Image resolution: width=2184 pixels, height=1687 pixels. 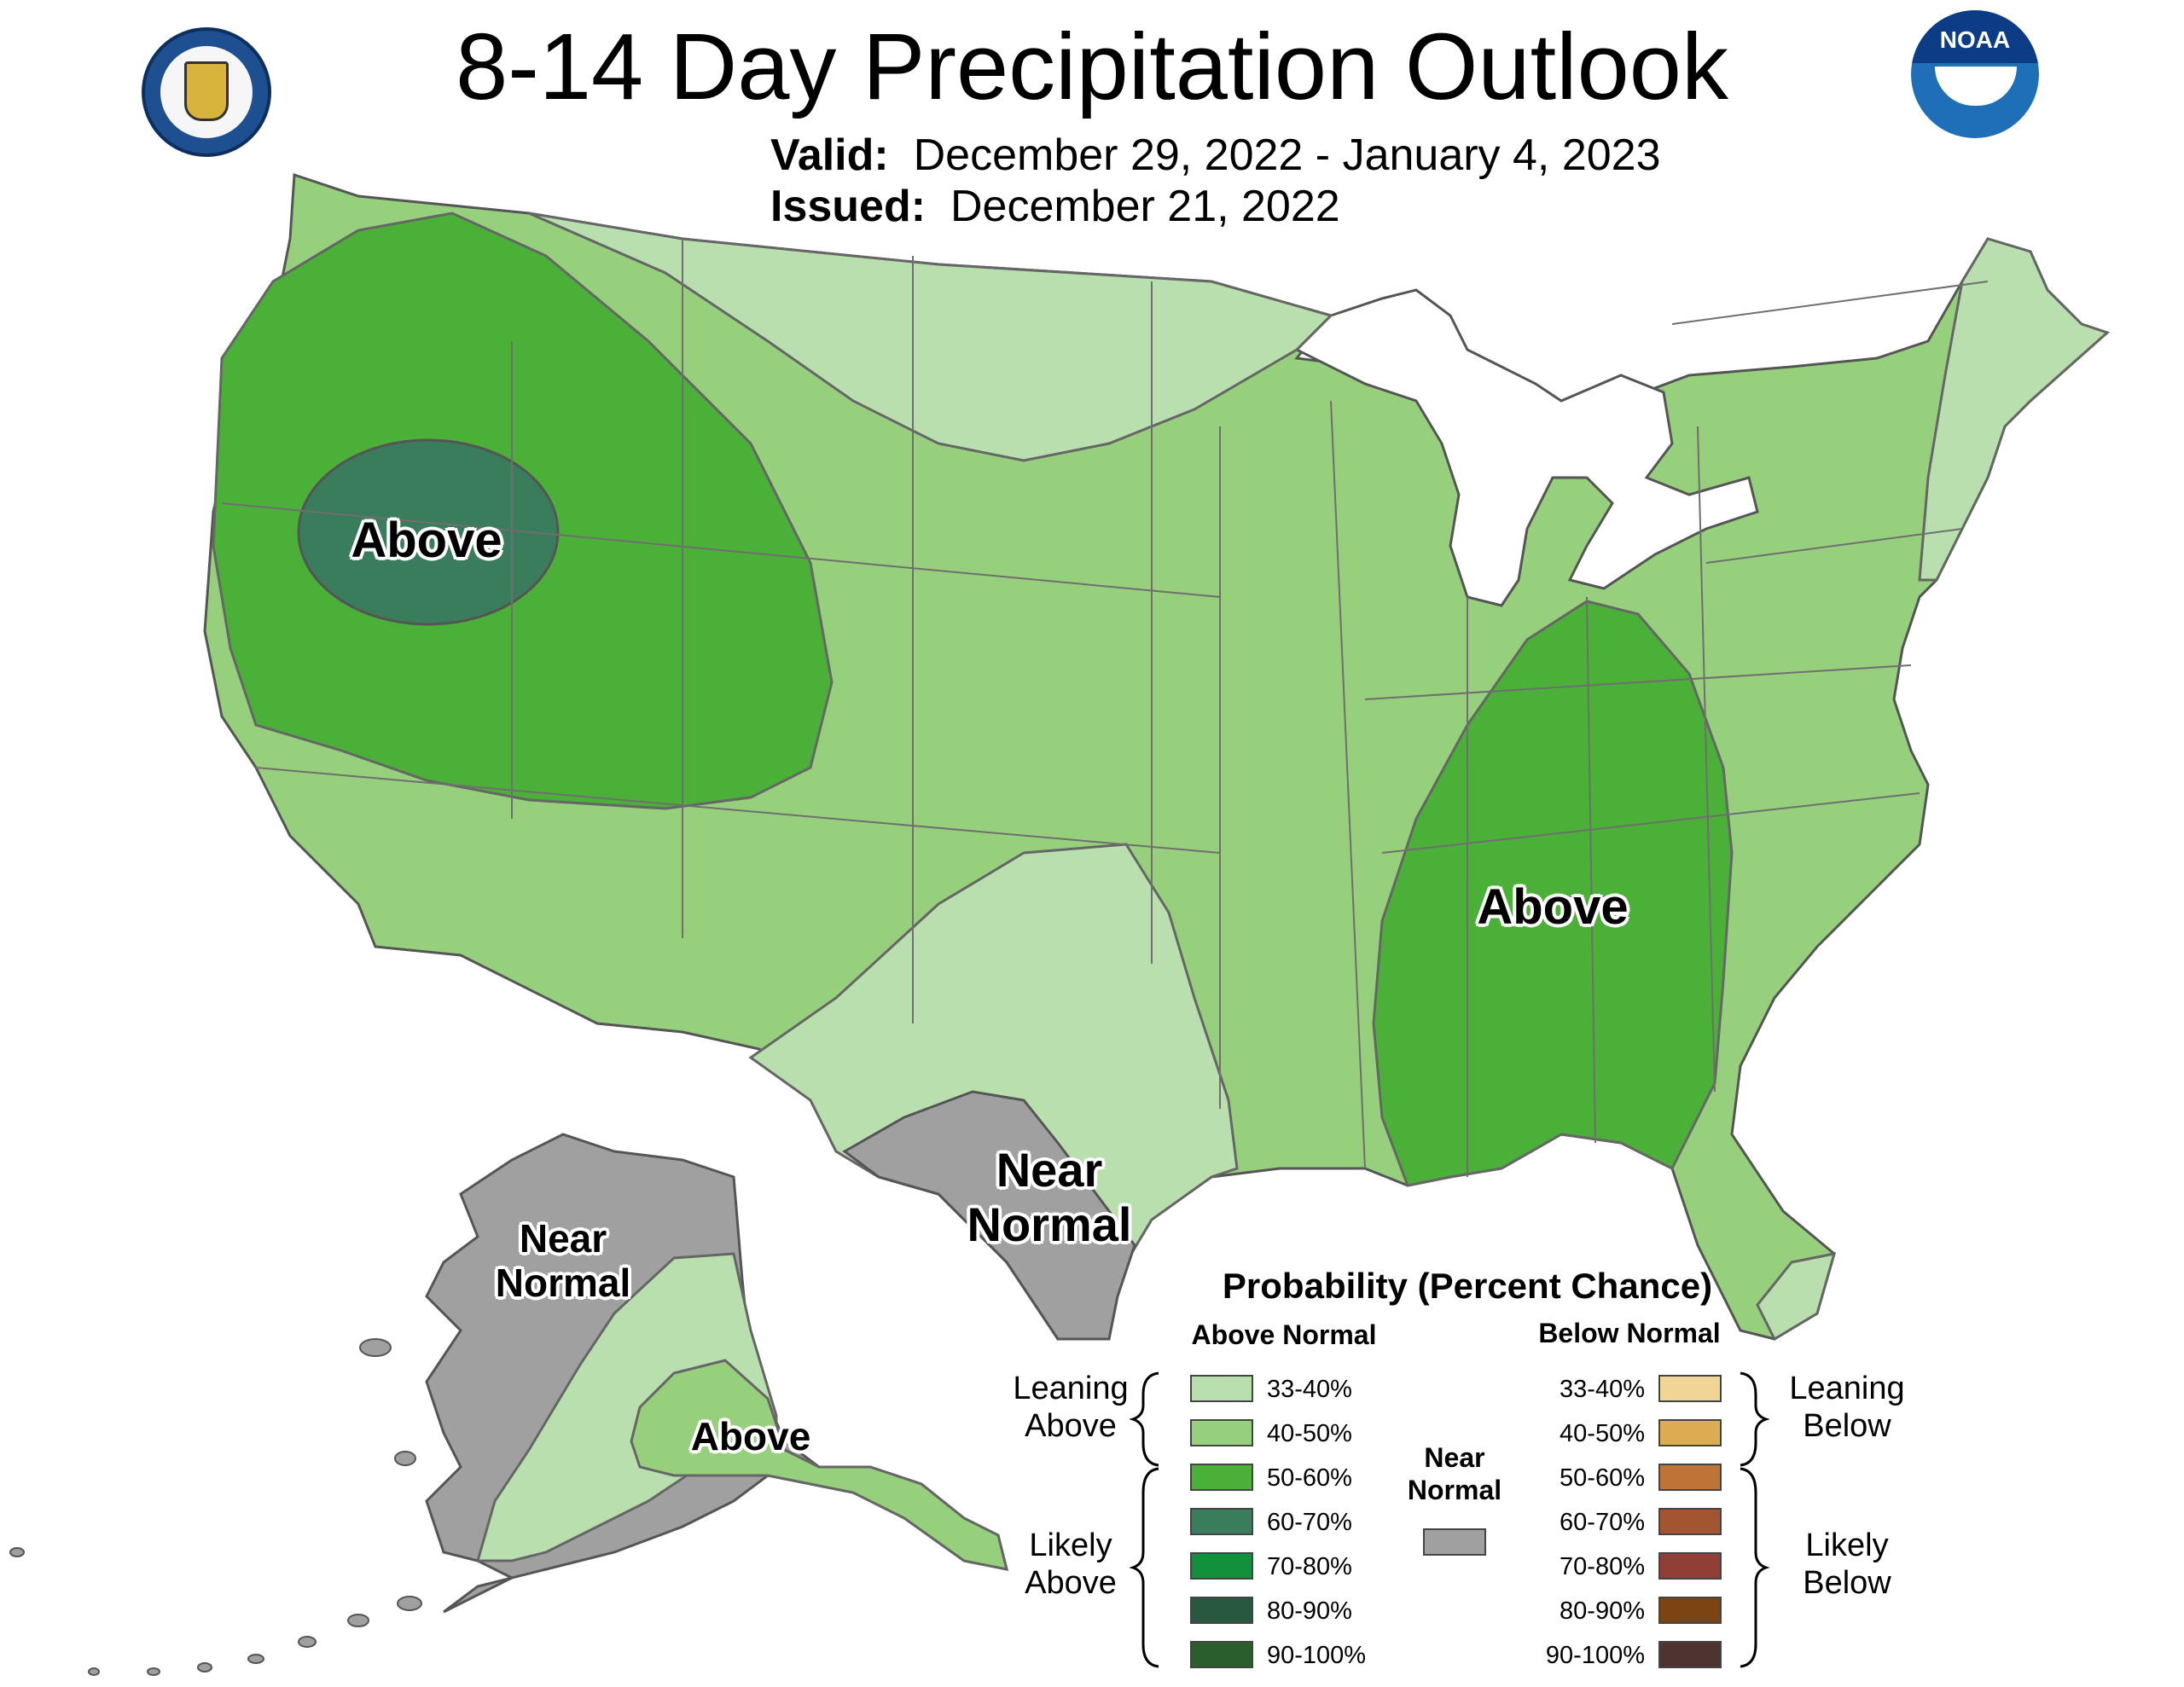 What do you see at coordinates (1071, 1565) in the screenshot?
I see `likely-above-label: Likely Above` at bounding box center [1071, 1565].